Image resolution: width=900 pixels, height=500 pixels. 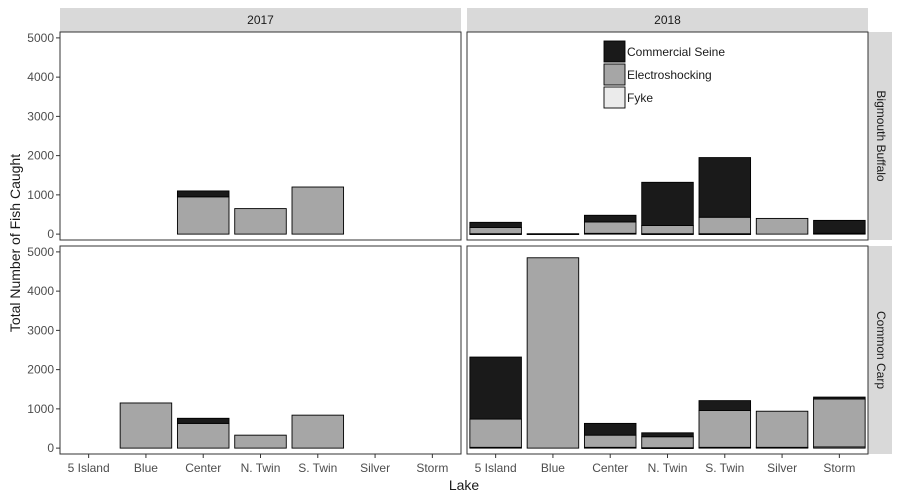 I want to click on x-axis-title: Lake, so click(x=464, y=485).